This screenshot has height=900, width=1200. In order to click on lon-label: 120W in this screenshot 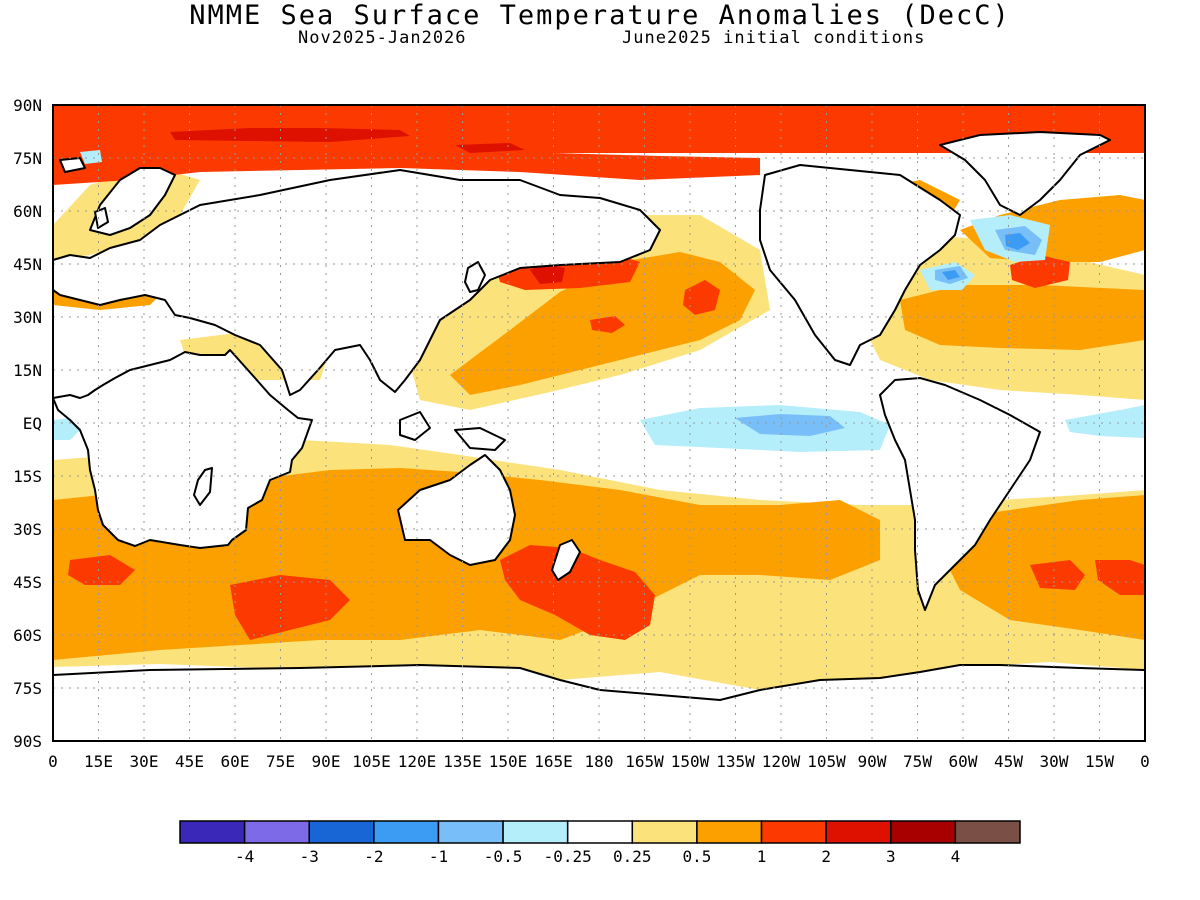, I will do `click(781, 761)`.